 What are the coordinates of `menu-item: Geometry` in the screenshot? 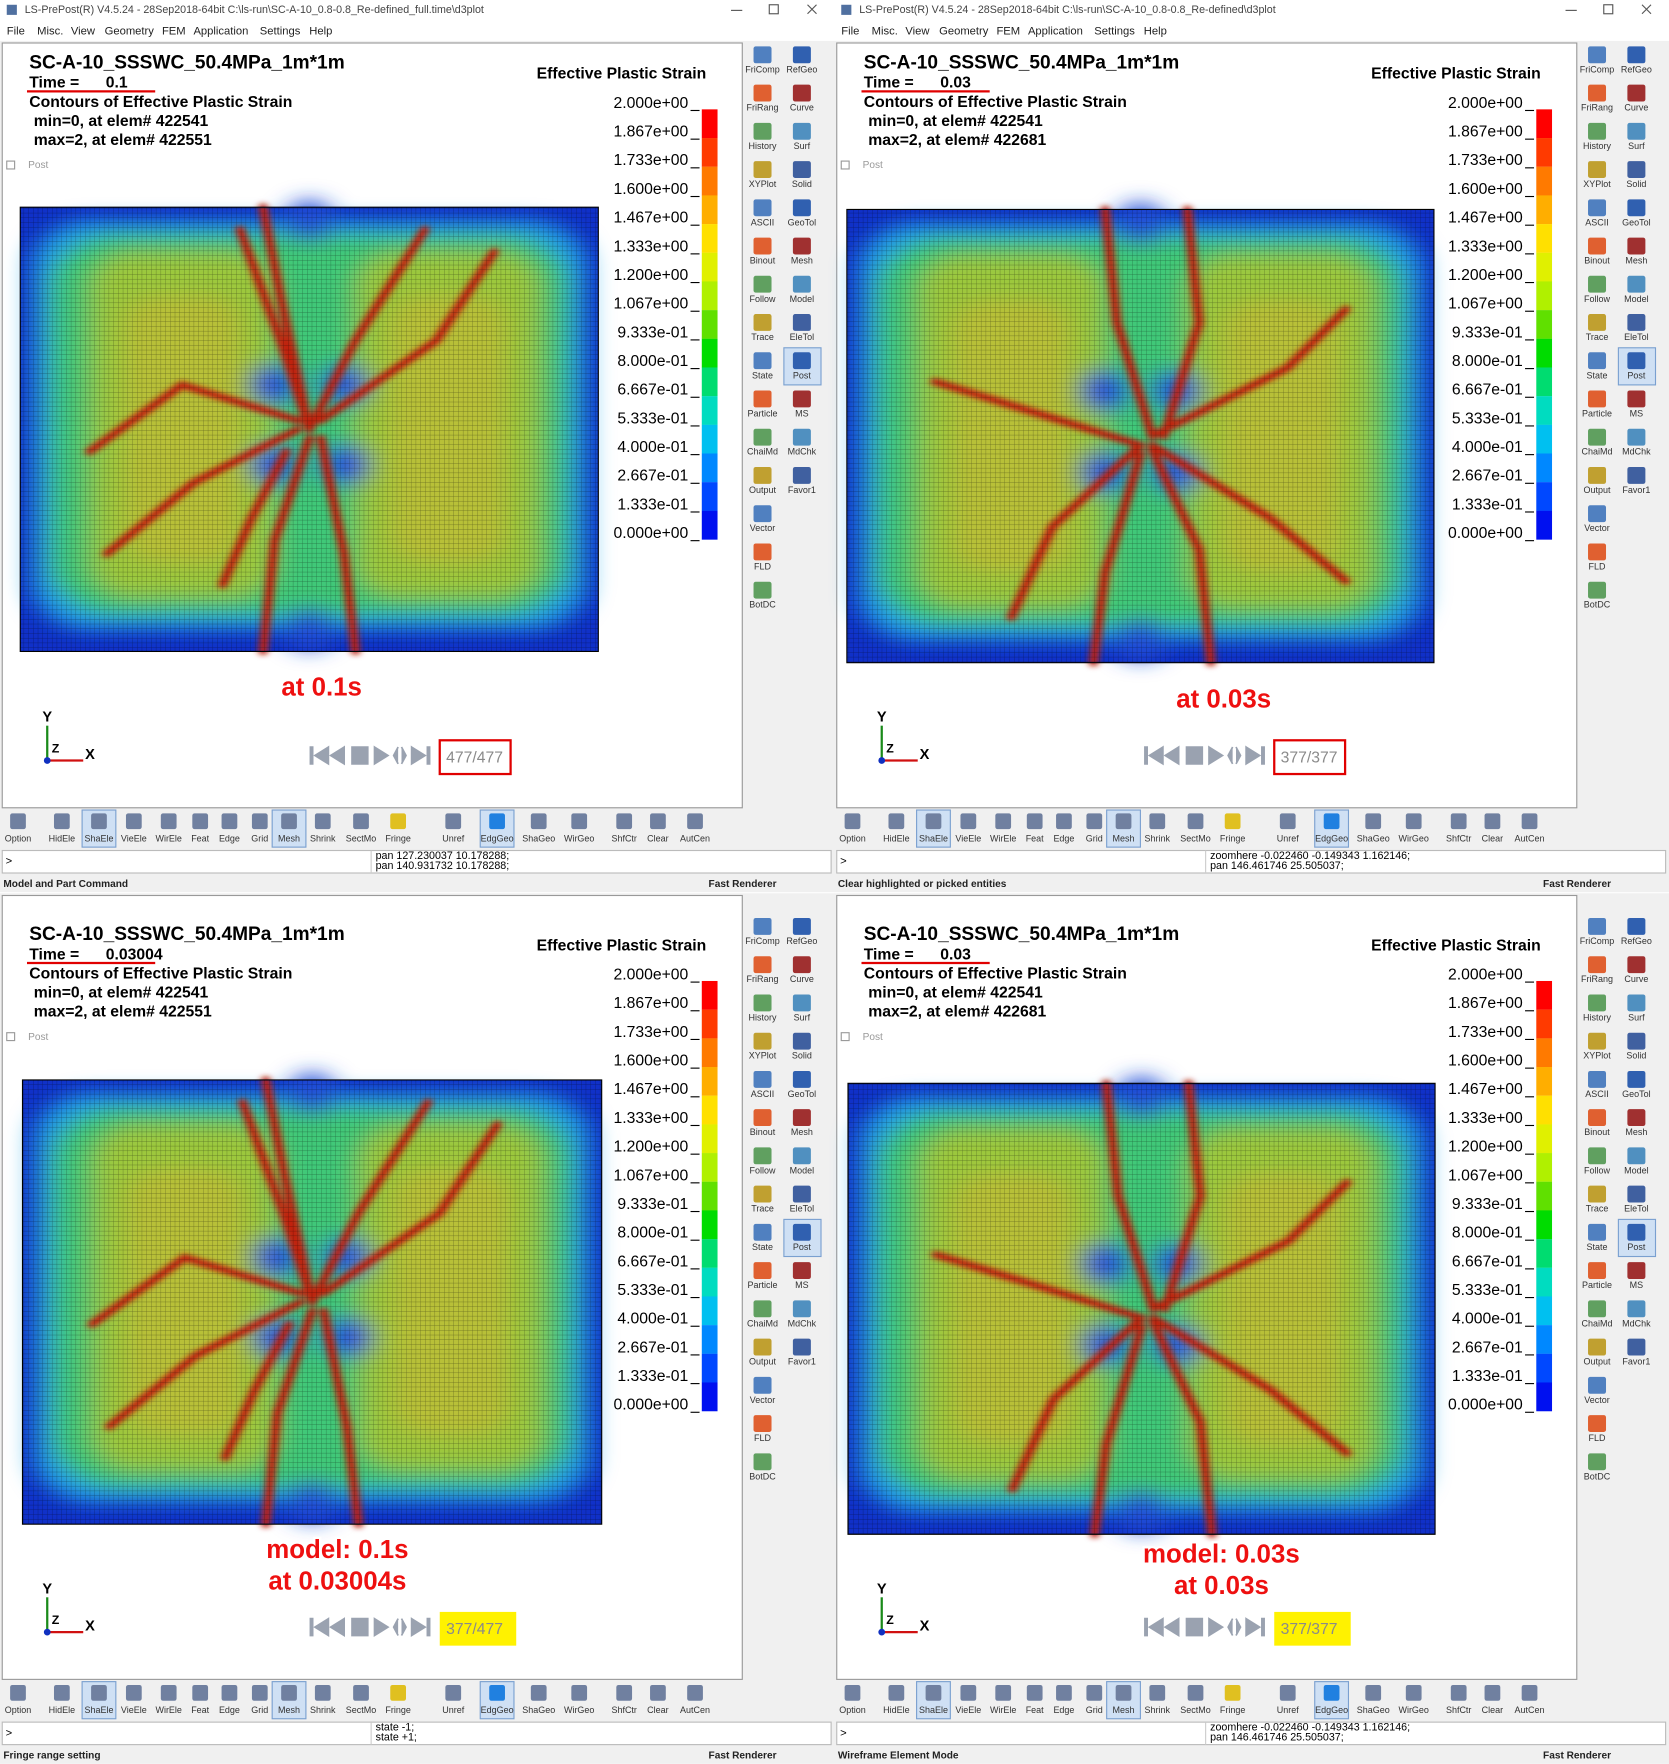 It's located at (130, 32).